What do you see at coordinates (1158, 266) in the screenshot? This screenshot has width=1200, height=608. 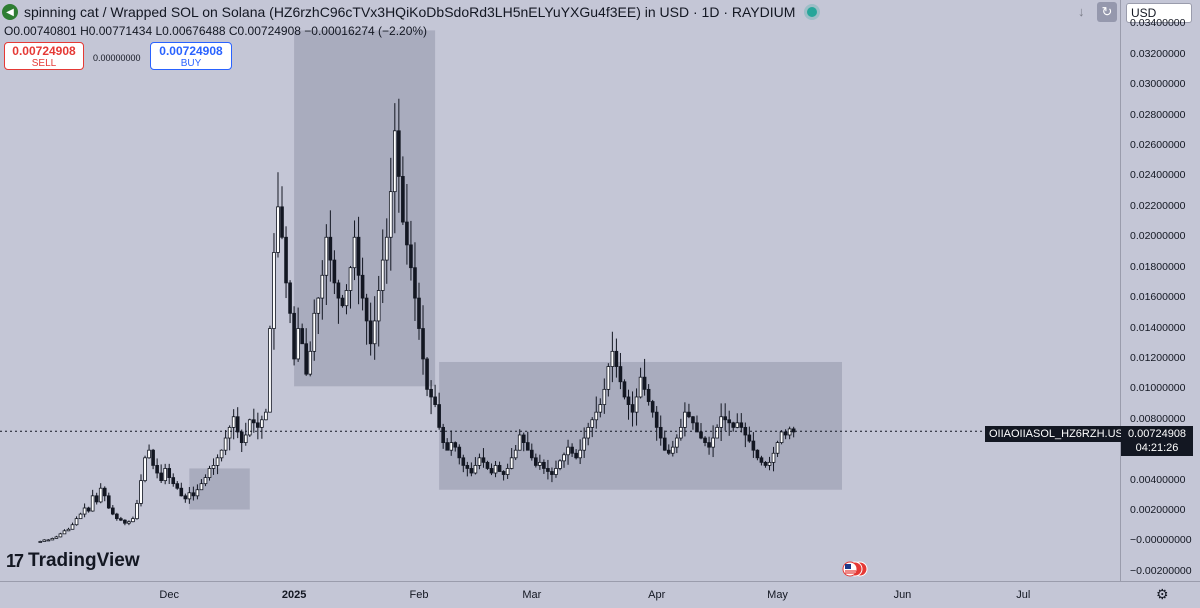 I see `price-tick-label: 0.01800000` at bounding box center [1158, 266].